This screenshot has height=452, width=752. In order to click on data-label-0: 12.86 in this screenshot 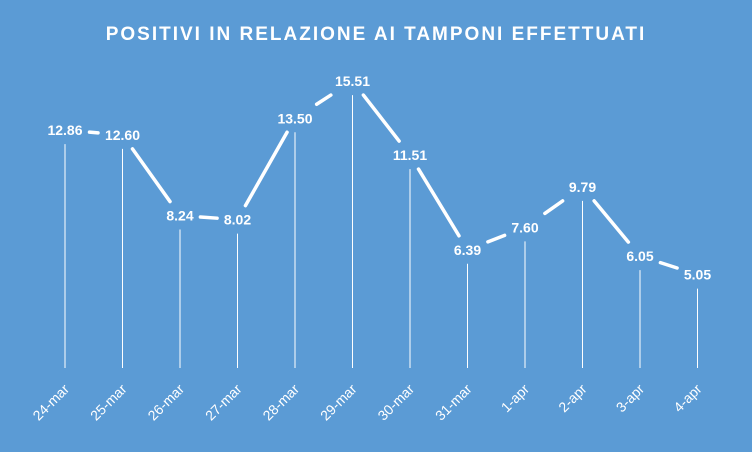, I will do `click(64, 130)`.